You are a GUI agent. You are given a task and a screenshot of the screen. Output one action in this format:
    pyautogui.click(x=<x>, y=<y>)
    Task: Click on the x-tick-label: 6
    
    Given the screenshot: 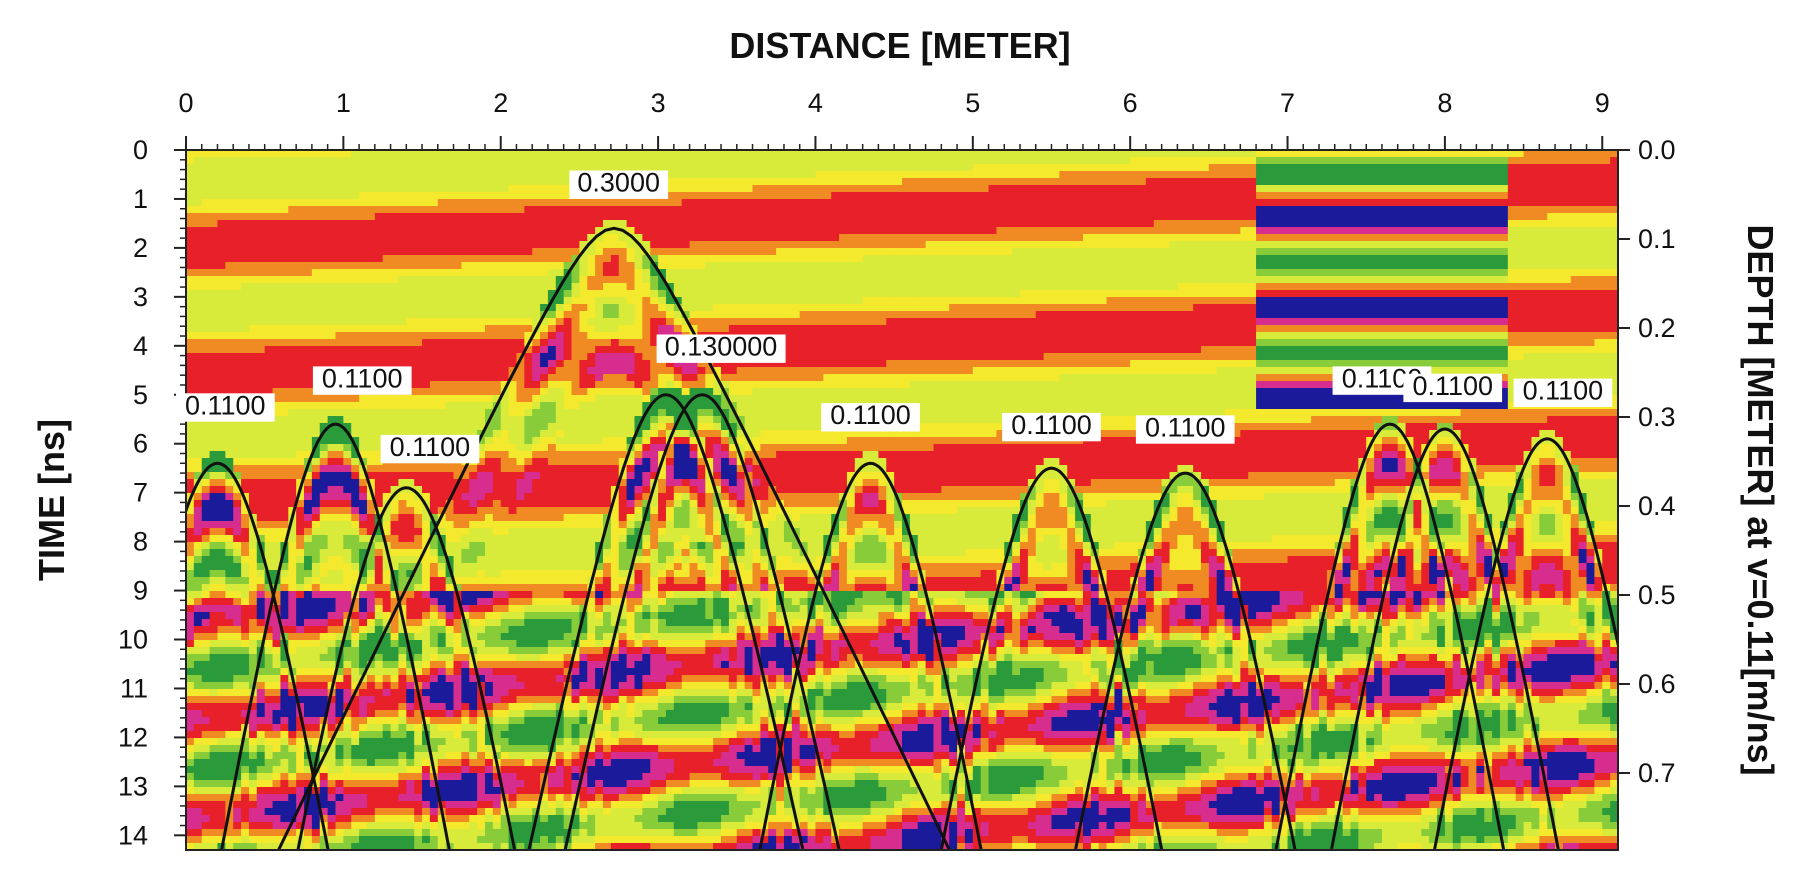 What is the action you would take?
    pyautogui.click(x=1130, y=103)
    